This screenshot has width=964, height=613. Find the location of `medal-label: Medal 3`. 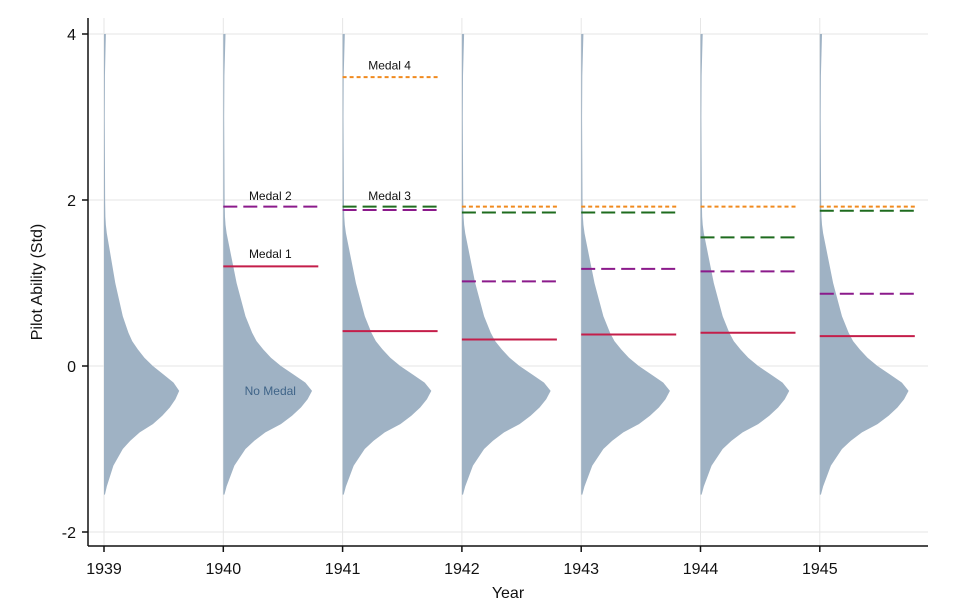

medal-label: Medal 3 is located at coordinates (389, 196).